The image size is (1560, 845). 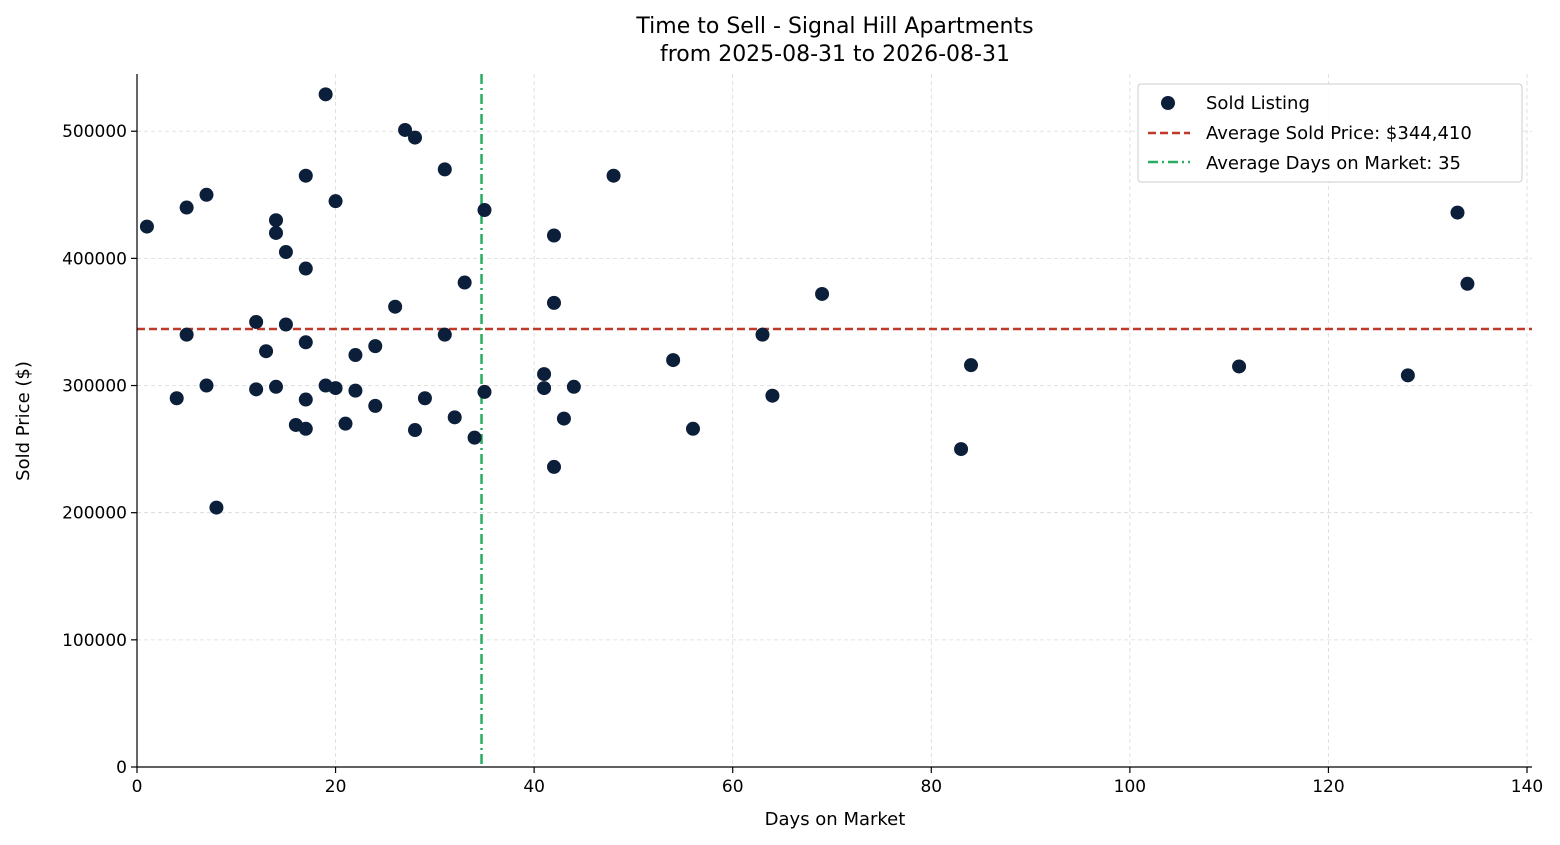 I want to click on y-tick-label: 0, so click(x=121, y=768).